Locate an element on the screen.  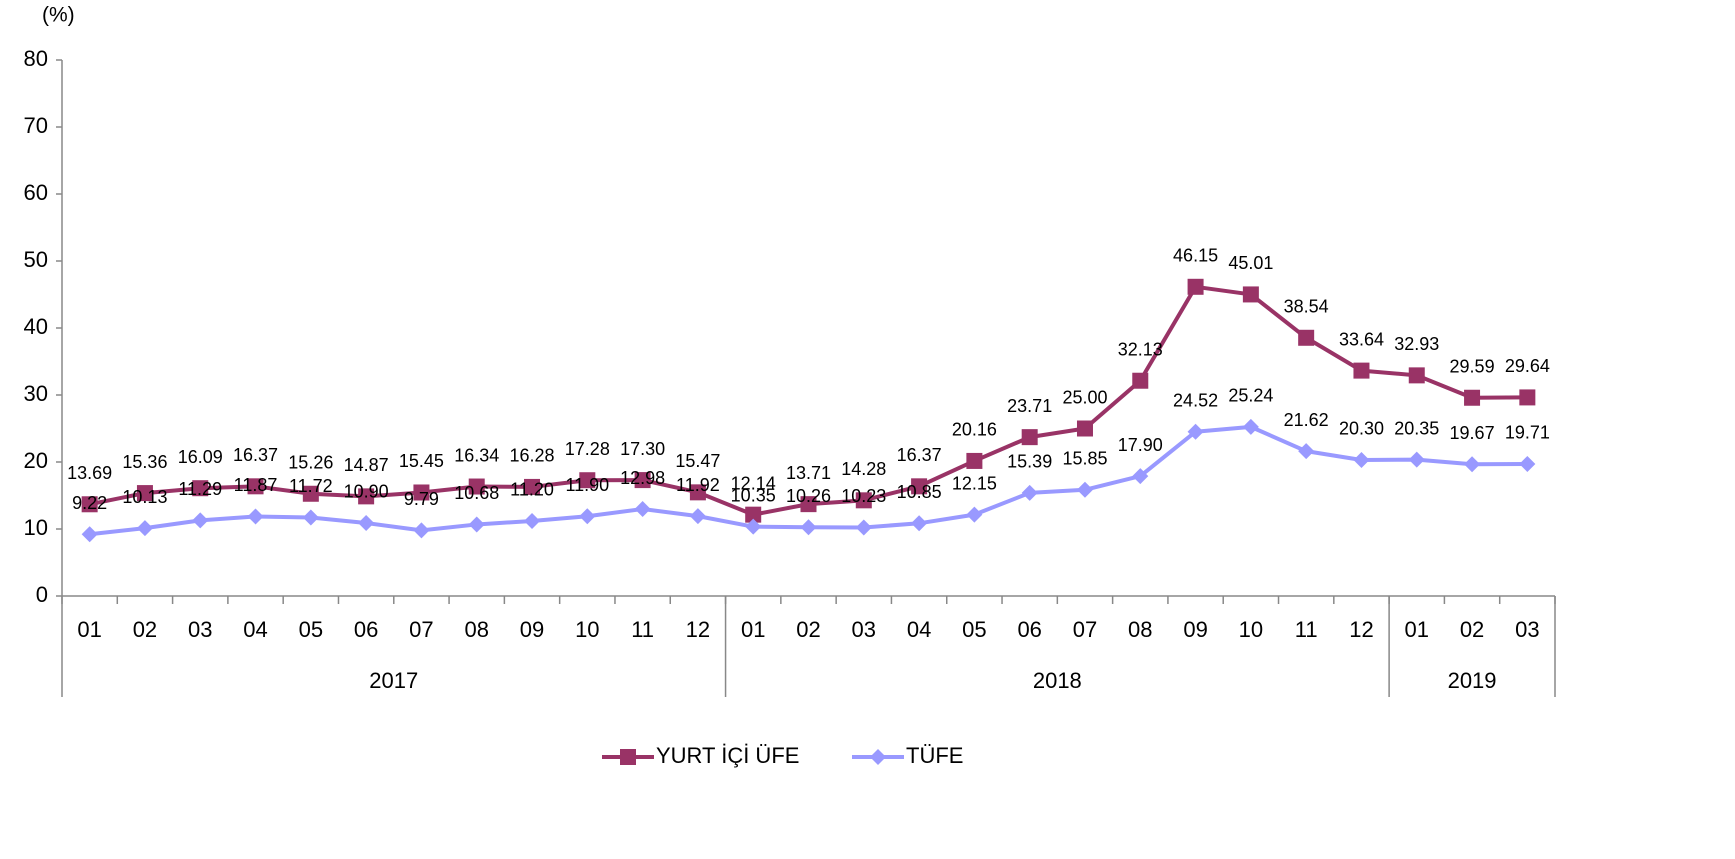
y-tick-label: 40 is located at coordinates (36, 326).